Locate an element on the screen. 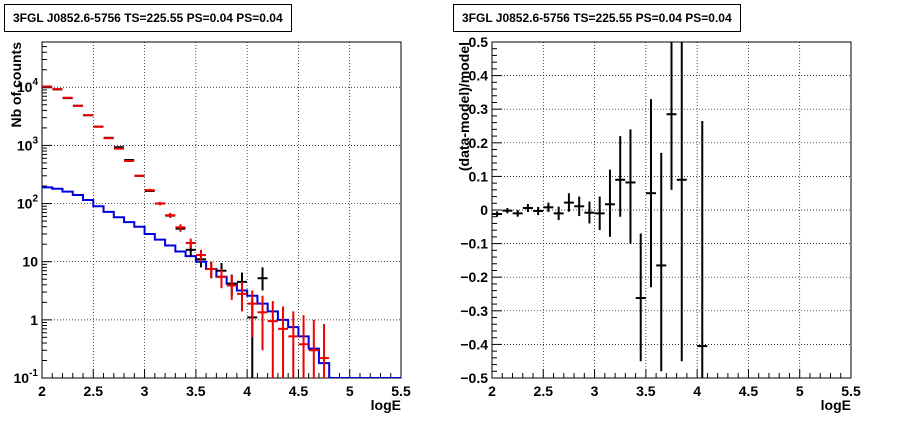  y-tick-label: 0.4 is located at coordinates (479, 76).